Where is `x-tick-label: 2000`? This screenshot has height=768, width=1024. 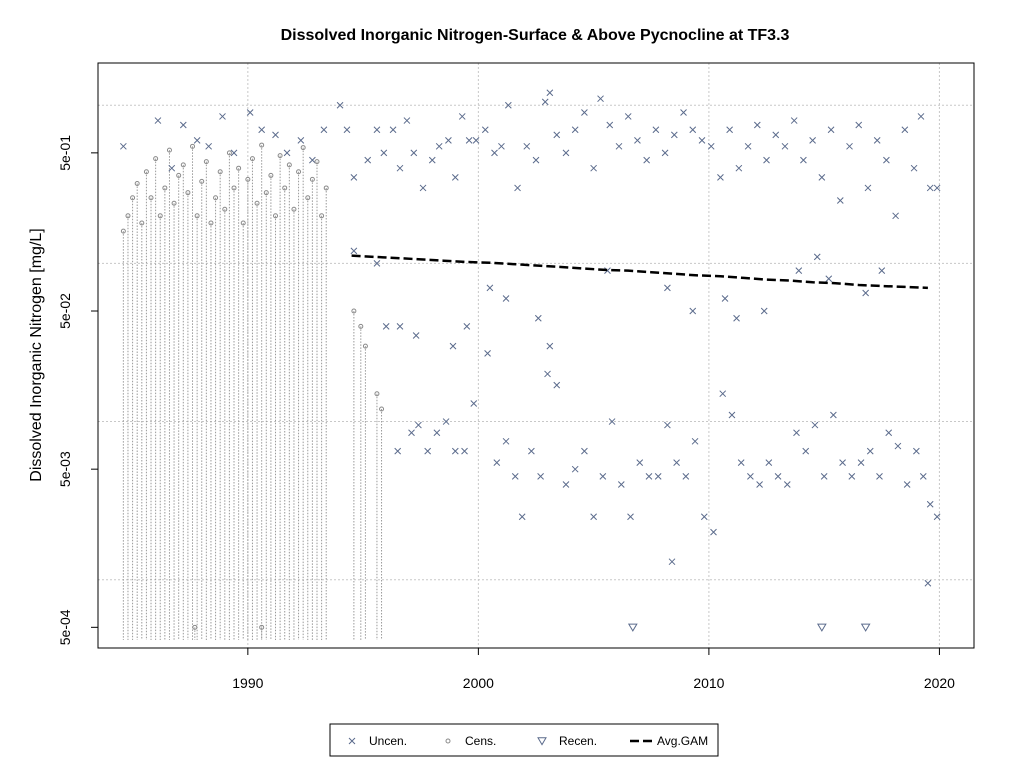
x-tick-label: 2000 is located at coordinates (478, 683).